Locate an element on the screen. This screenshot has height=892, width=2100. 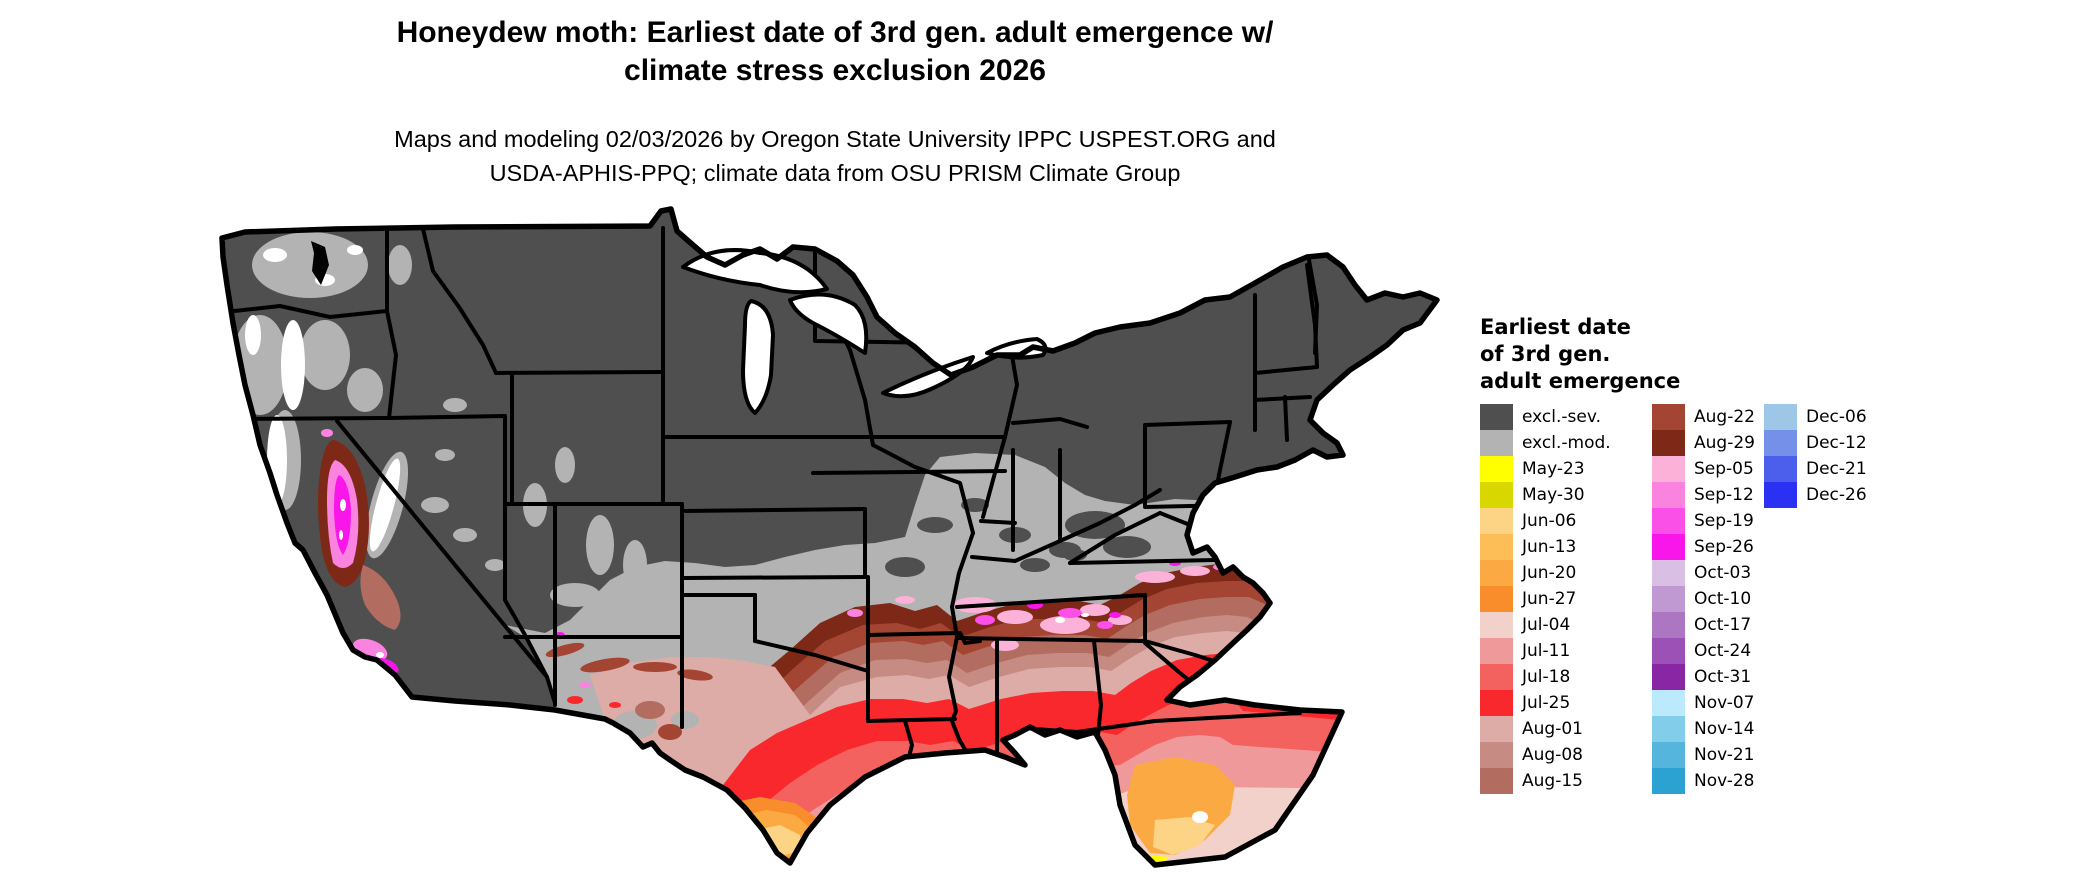
legend-label: Oct-24 is located at coordinates (1723, 651).